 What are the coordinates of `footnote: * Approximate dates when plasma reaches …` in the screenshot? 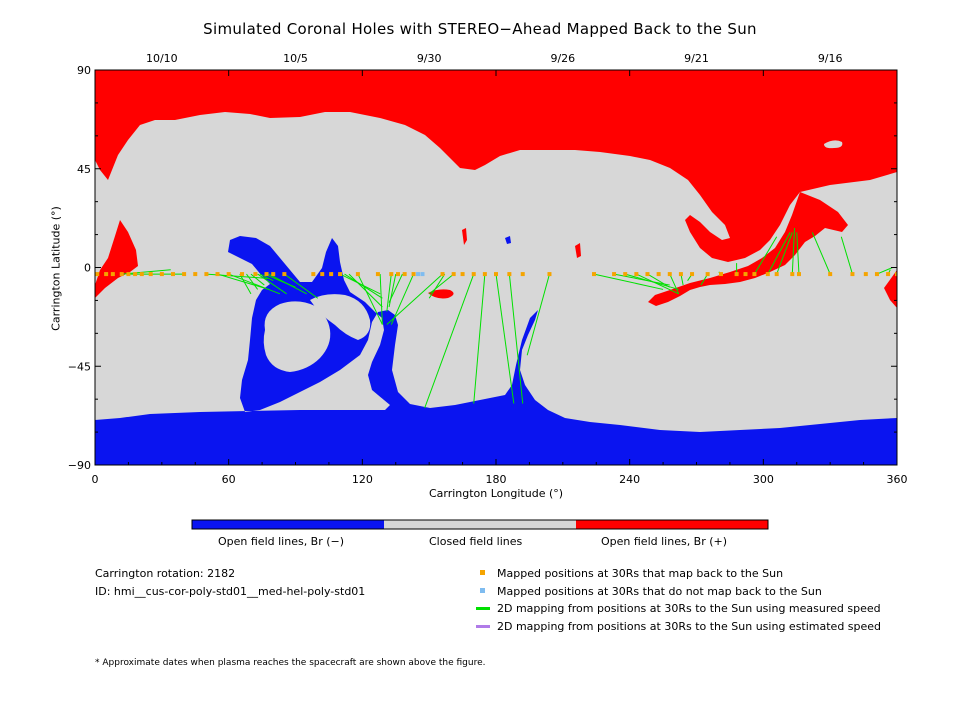 It's located at (290, 663).